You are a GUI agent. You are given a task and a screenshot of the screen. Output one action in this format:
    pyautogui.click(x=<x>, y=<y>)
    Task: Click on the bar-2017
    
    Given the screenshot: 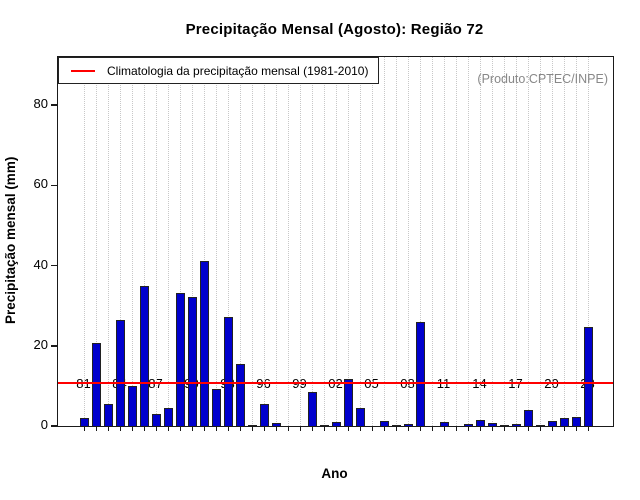 What is the action you would take?
    pyautogui.click(x=516, y=425)
    